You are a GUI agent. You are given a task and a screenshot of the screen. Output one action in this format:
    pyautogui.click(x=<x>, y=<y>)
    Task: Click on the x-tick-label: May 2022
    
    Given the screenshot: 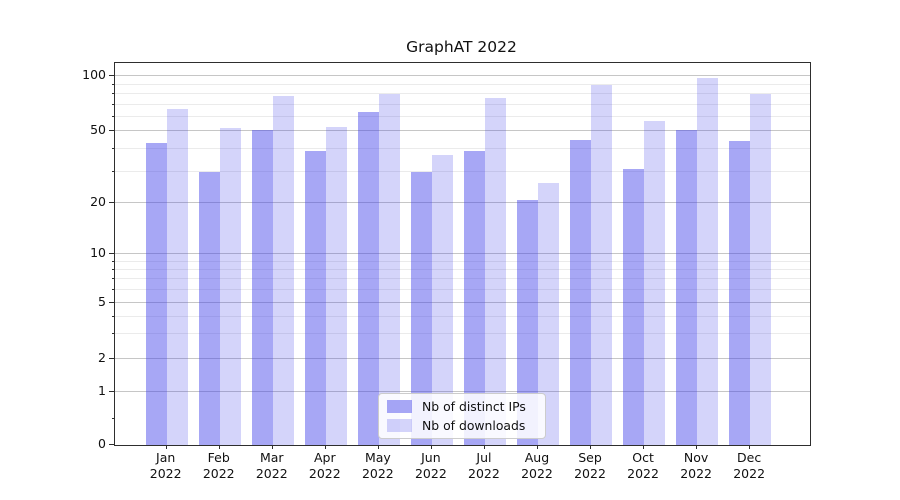 What is the action you would take?
    pyautogui.click(x=378, y=466)
    